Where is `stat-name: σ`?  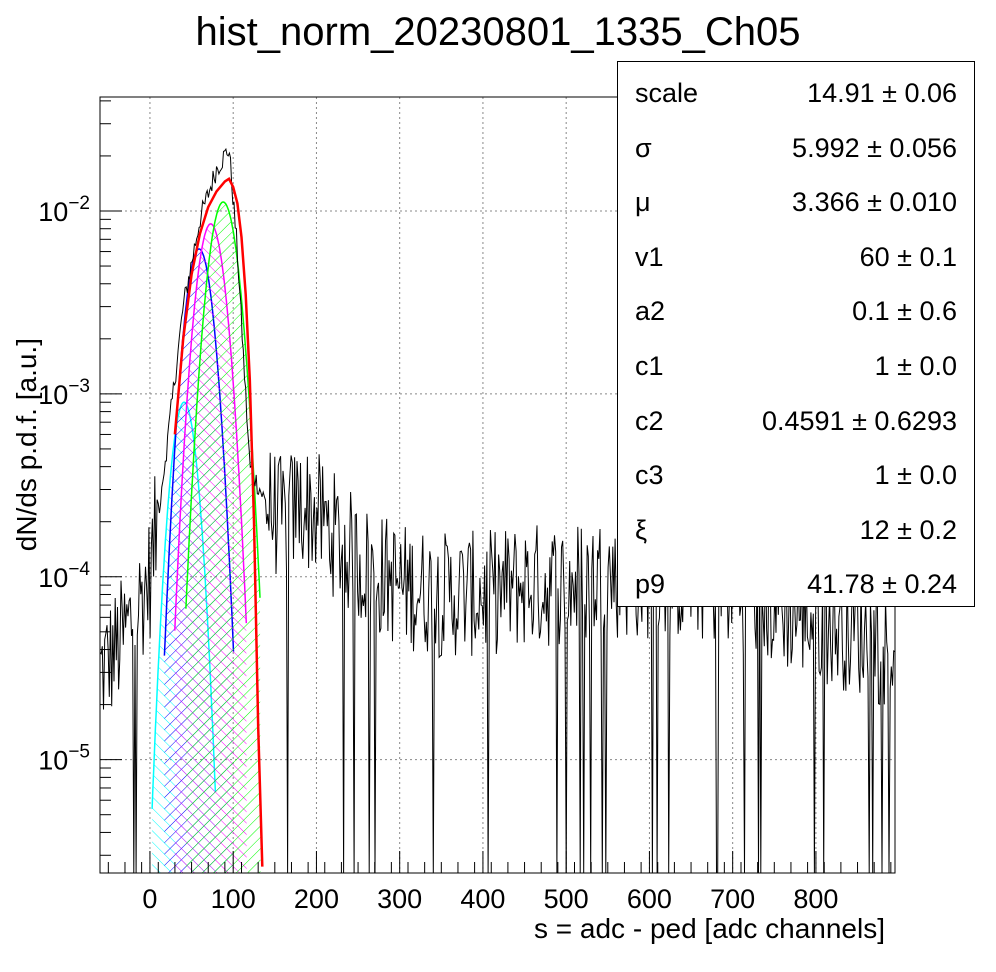 stat-name: σ is located at coordinates (643, 147).